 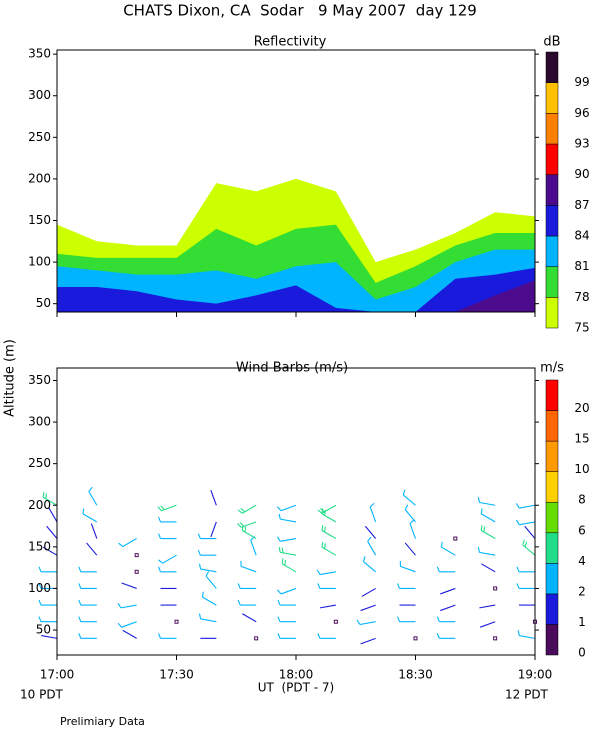 What do you see at coordinates (39, 137) in the screenshot?
I see `y-tick-label: 250` at bounding box center [39, 137].